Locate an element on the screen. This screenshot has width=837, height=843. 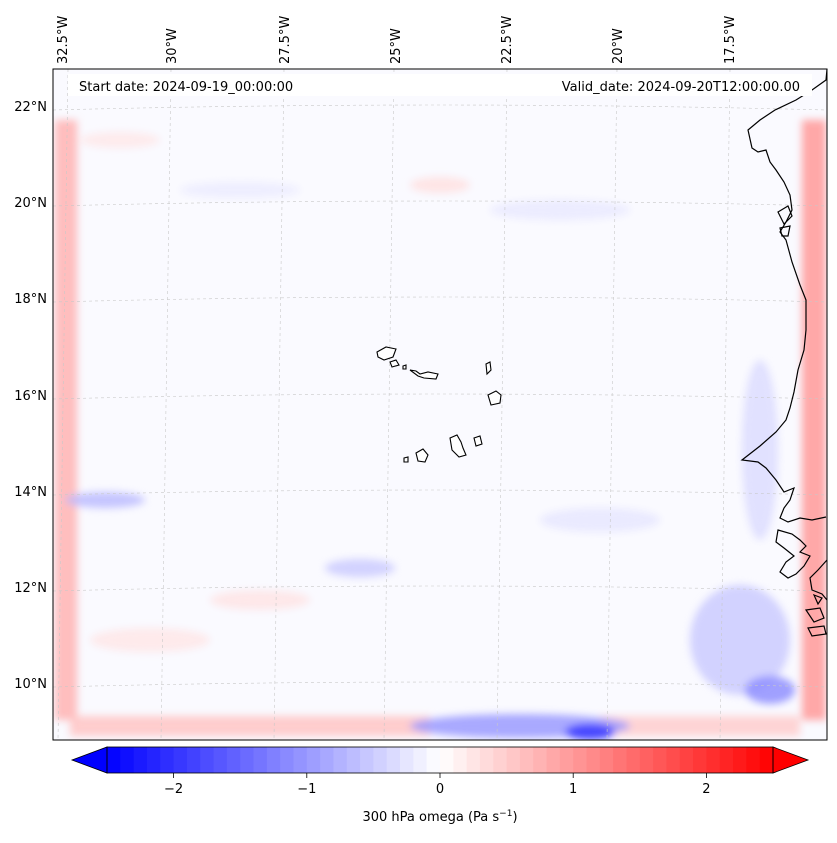
omega-west-band is located at coordinates (66, 420).